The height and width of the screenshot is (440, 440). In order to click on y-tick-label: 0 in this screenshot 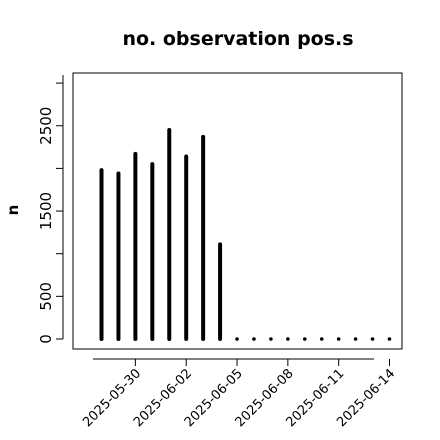, I will do `click(46, 339)`.